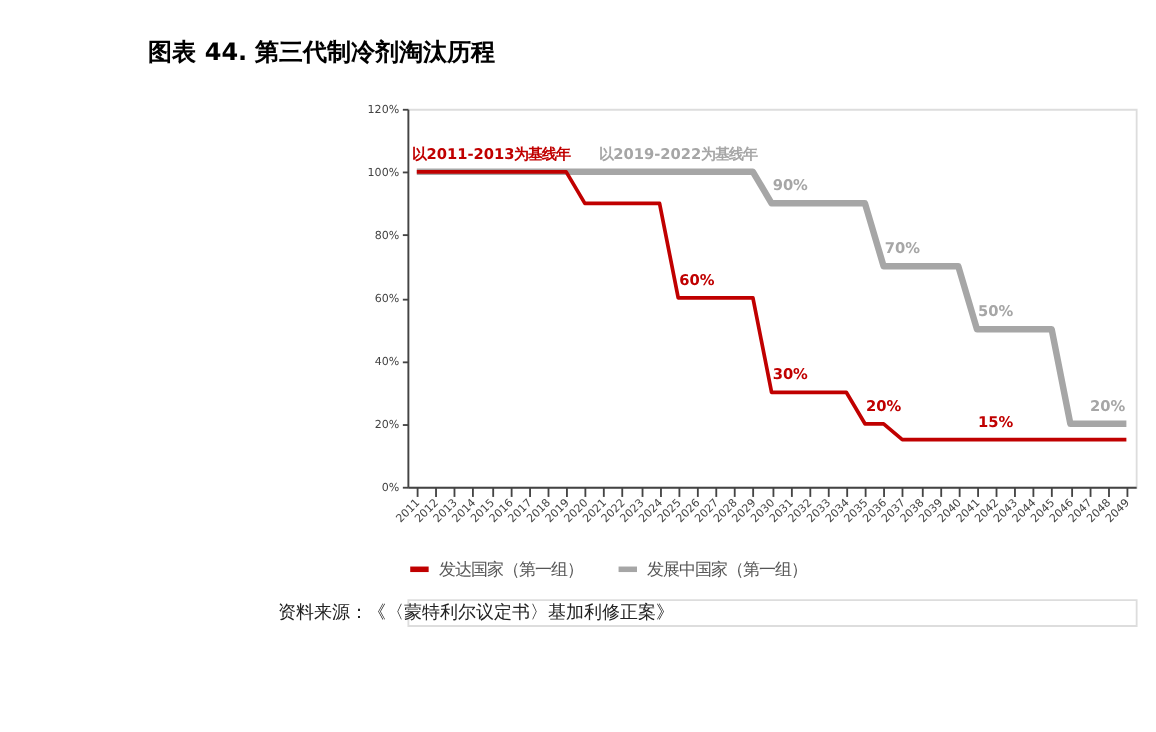  What do you see at coordinates (791, 185) in the screenshot?
I see `annotation: 90%` at bounding box center [791, 185].